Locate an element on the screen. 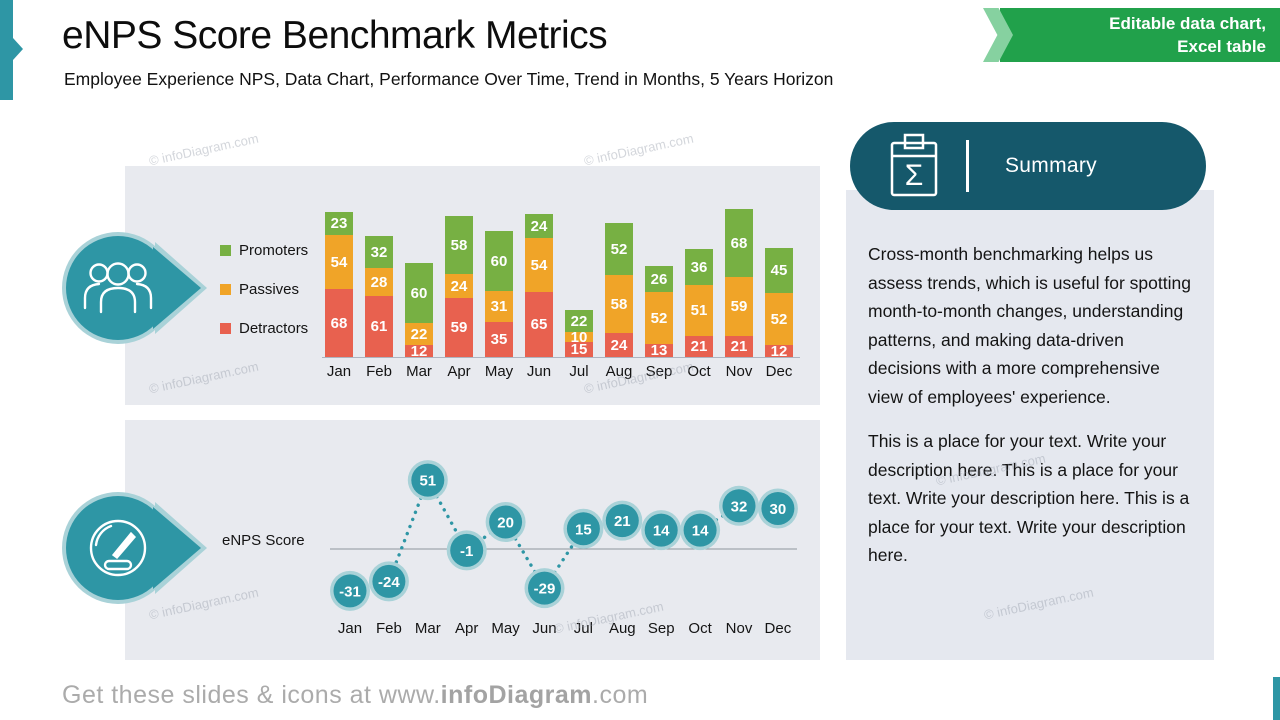 This screenshot has height=720, width=1280. line-x-label: Oct is located at coordinates (700, 628).